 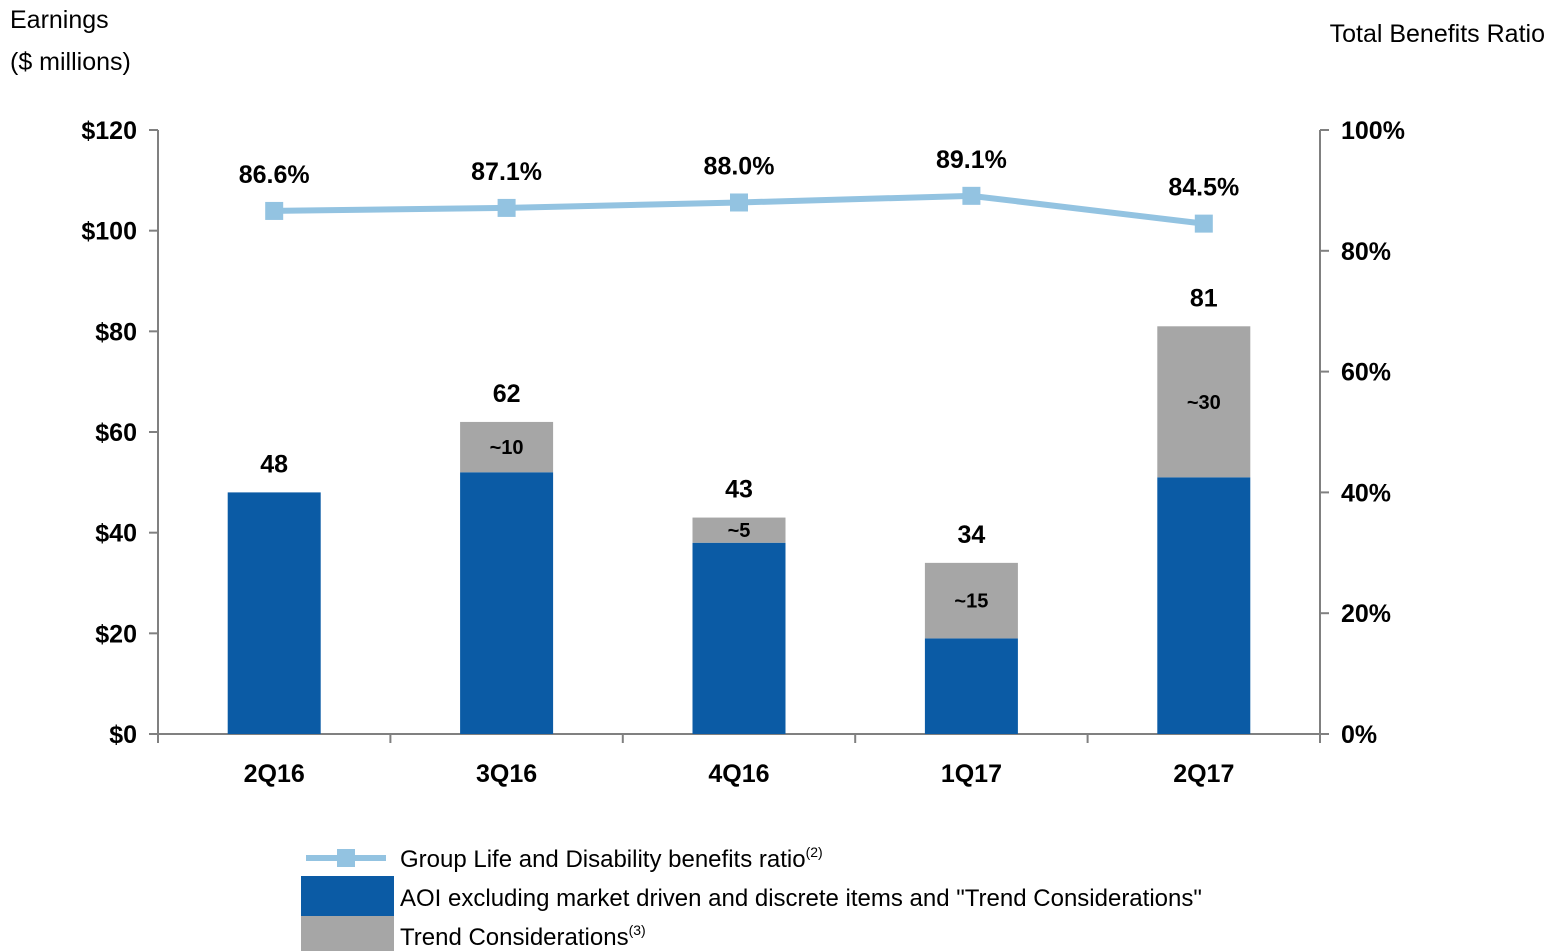 What do you see at coordinates (1203, 774) in the screenshot?
I see `x-axis-category-label: 2Q17` at bounding box center [1203, 774].